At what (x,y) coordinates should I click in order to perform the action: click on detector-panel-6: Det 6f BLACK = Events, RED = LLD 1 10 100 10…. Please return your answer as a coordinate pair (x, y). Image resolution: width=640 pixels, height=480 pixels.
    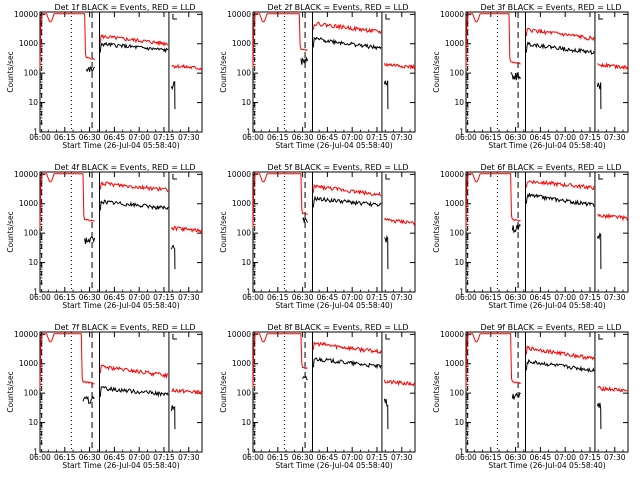
    Looking at the image, I should click on (530, 236).